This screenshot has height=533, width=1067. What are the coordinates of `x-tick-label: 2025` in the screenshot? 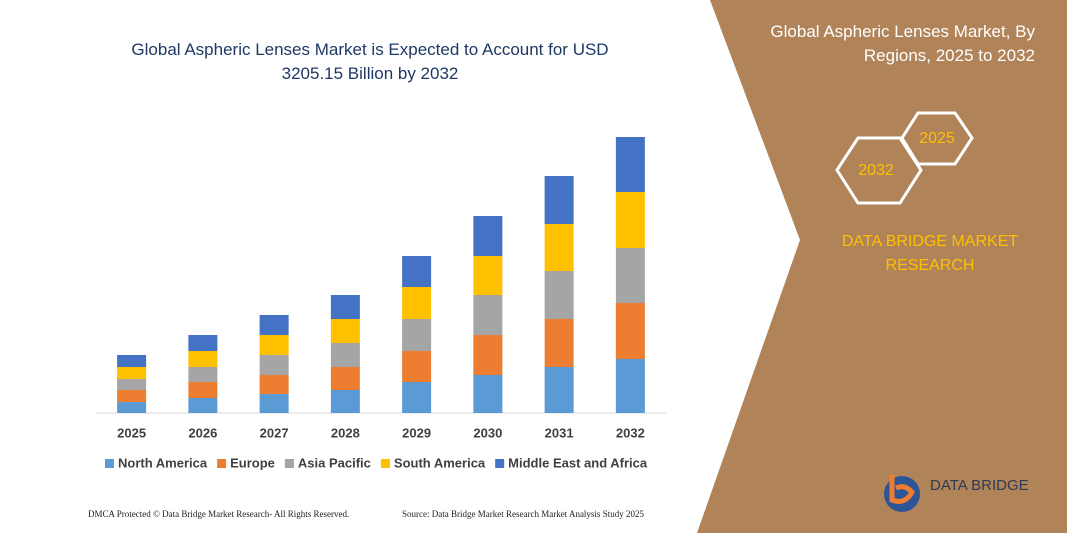 It's located at (131, 432).